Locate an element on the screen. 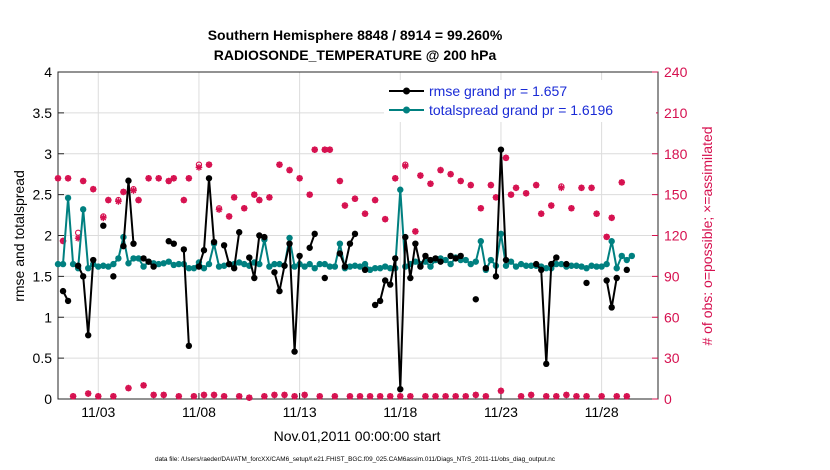 This screenshot has height=470, width=830. right-tick-label: 210 is located at coordinates (676, 113).